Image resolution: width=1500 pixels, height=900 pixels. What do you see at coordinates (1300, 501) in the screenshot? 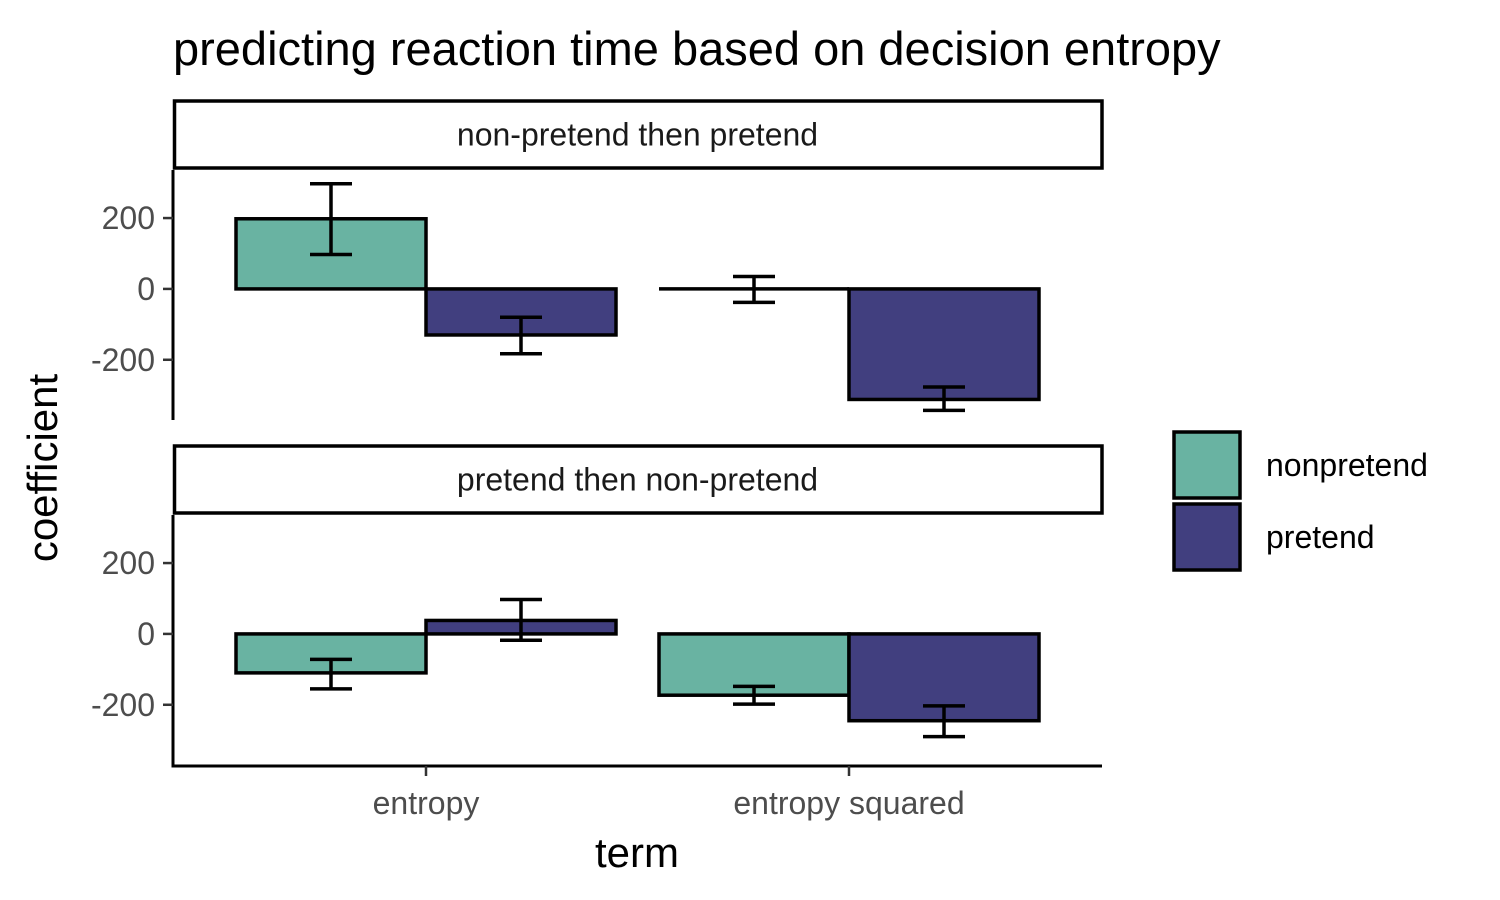
I see `legend: nonpretend pretend` at bounding box center [1300, 501].